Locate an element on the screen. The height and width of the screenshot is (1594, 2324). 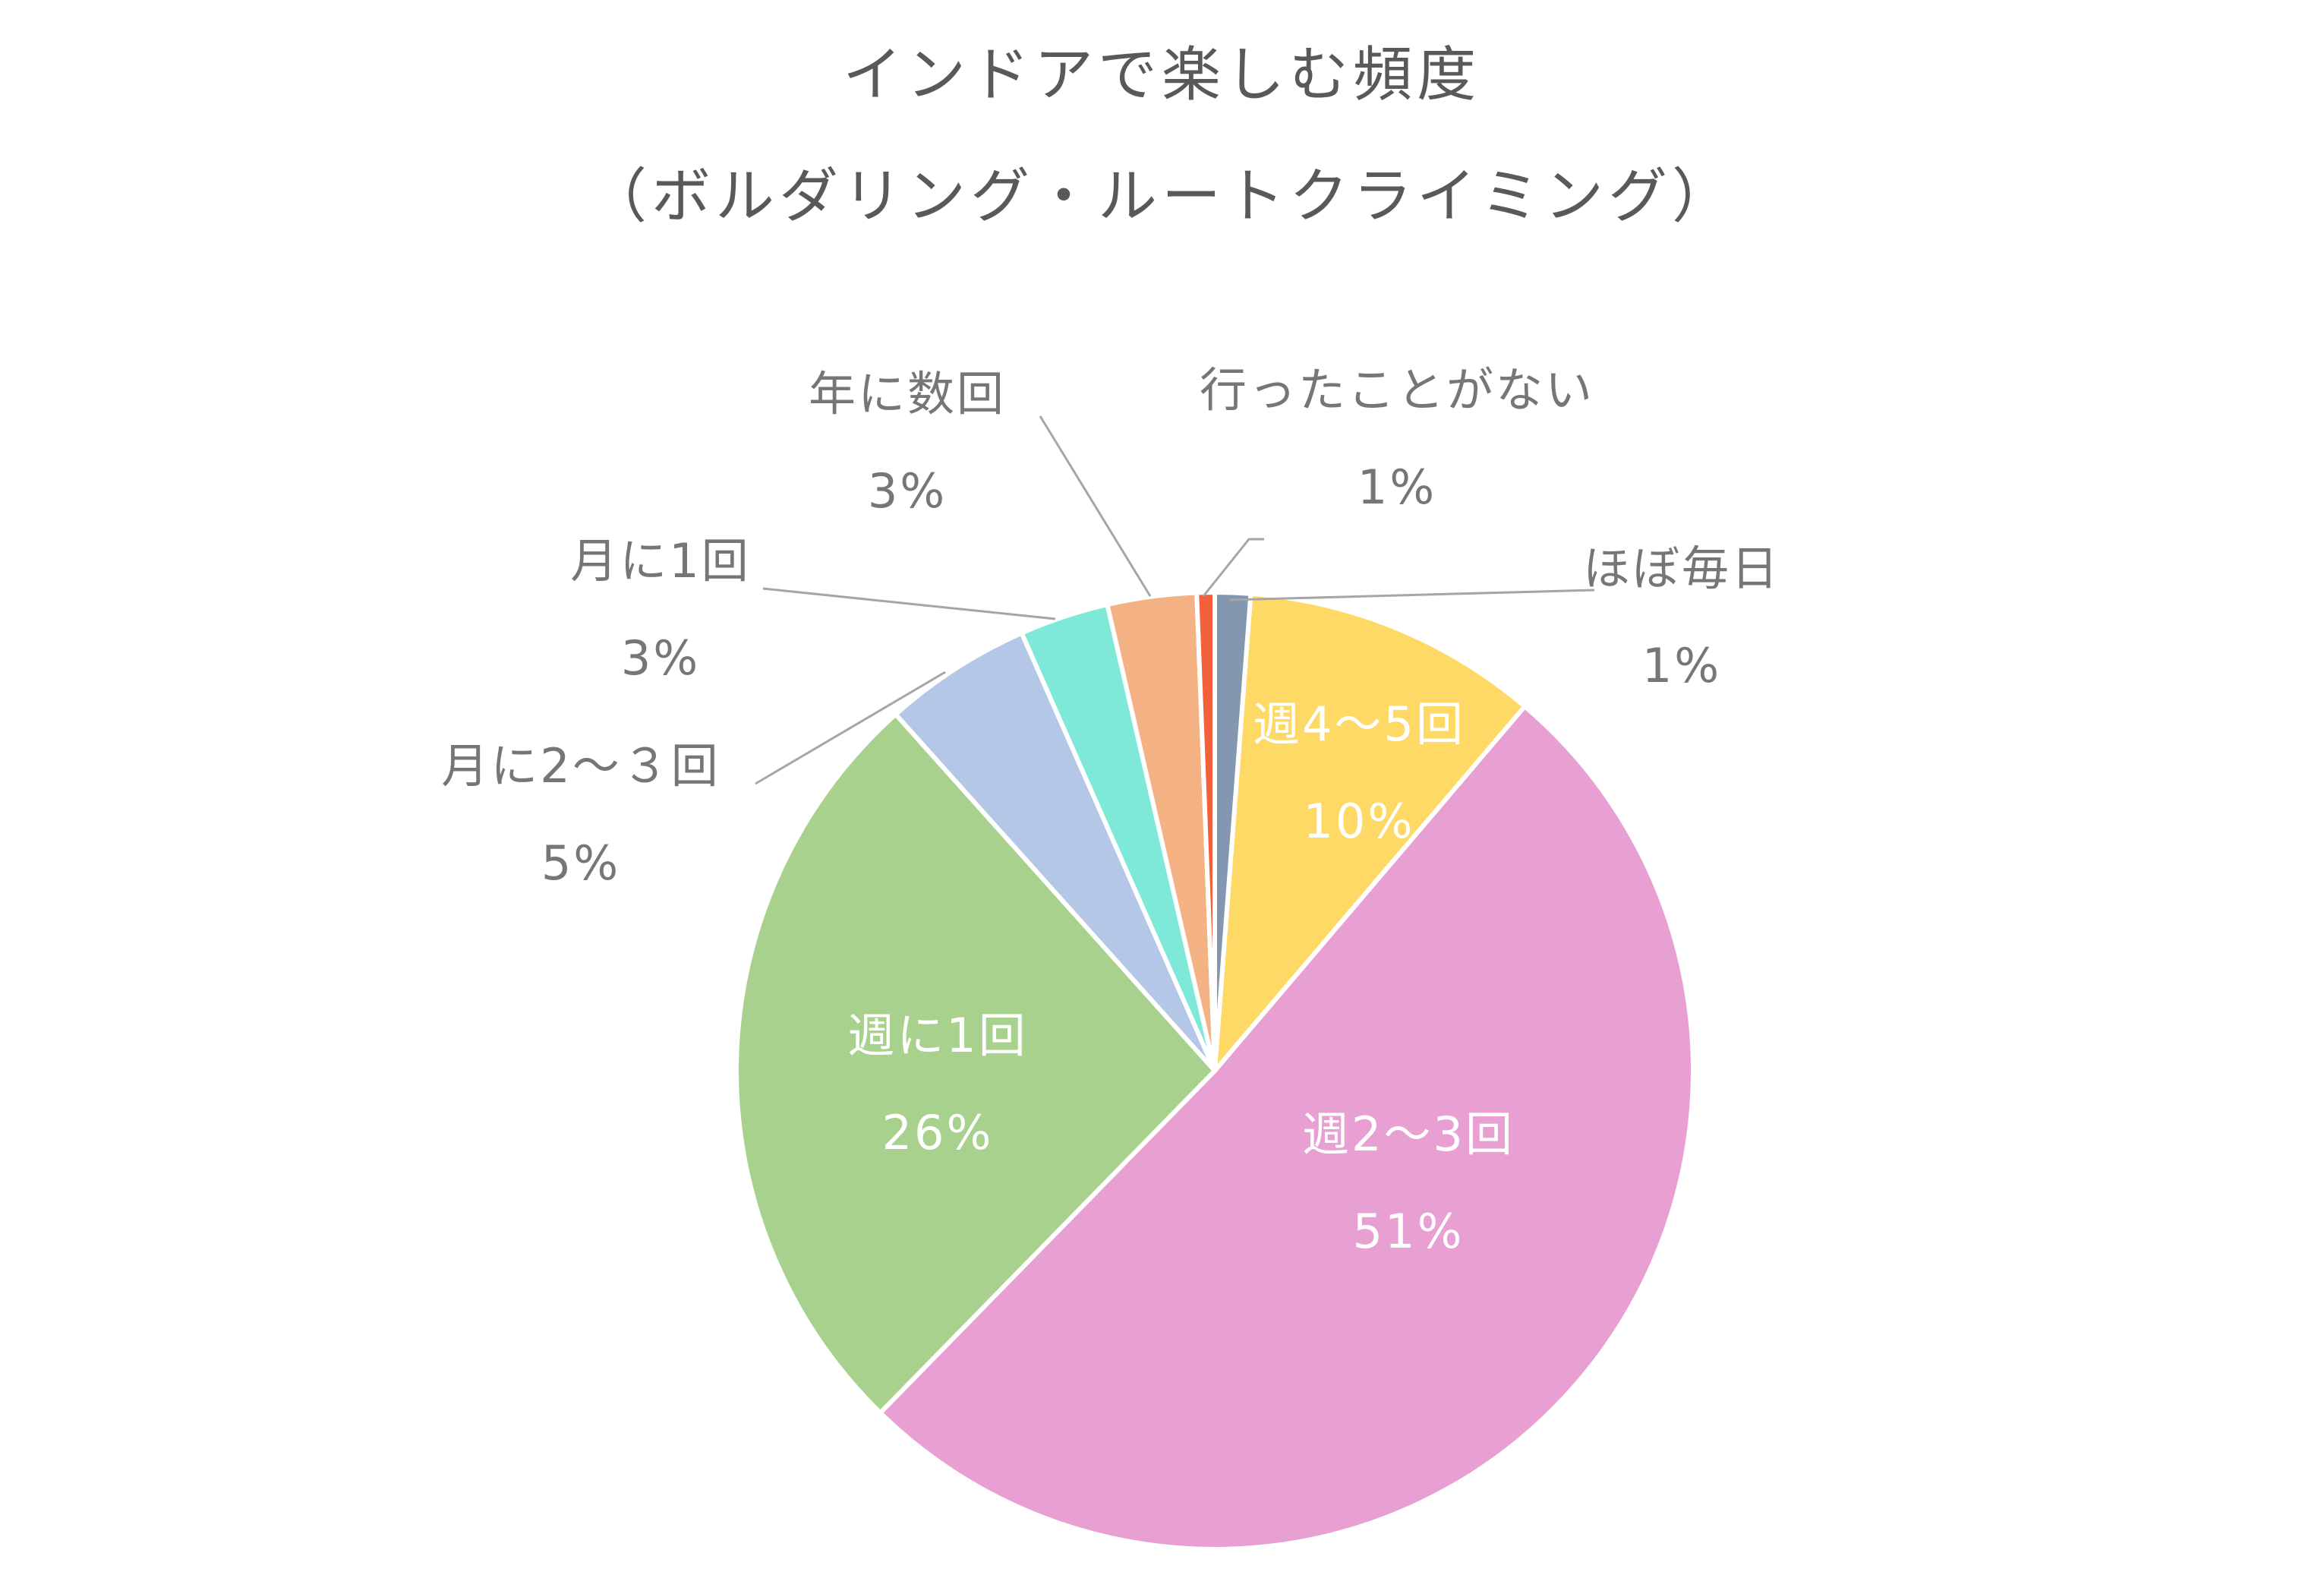
slice-category-label: ほぼ毎日 is located at coordinates (1681, 568).